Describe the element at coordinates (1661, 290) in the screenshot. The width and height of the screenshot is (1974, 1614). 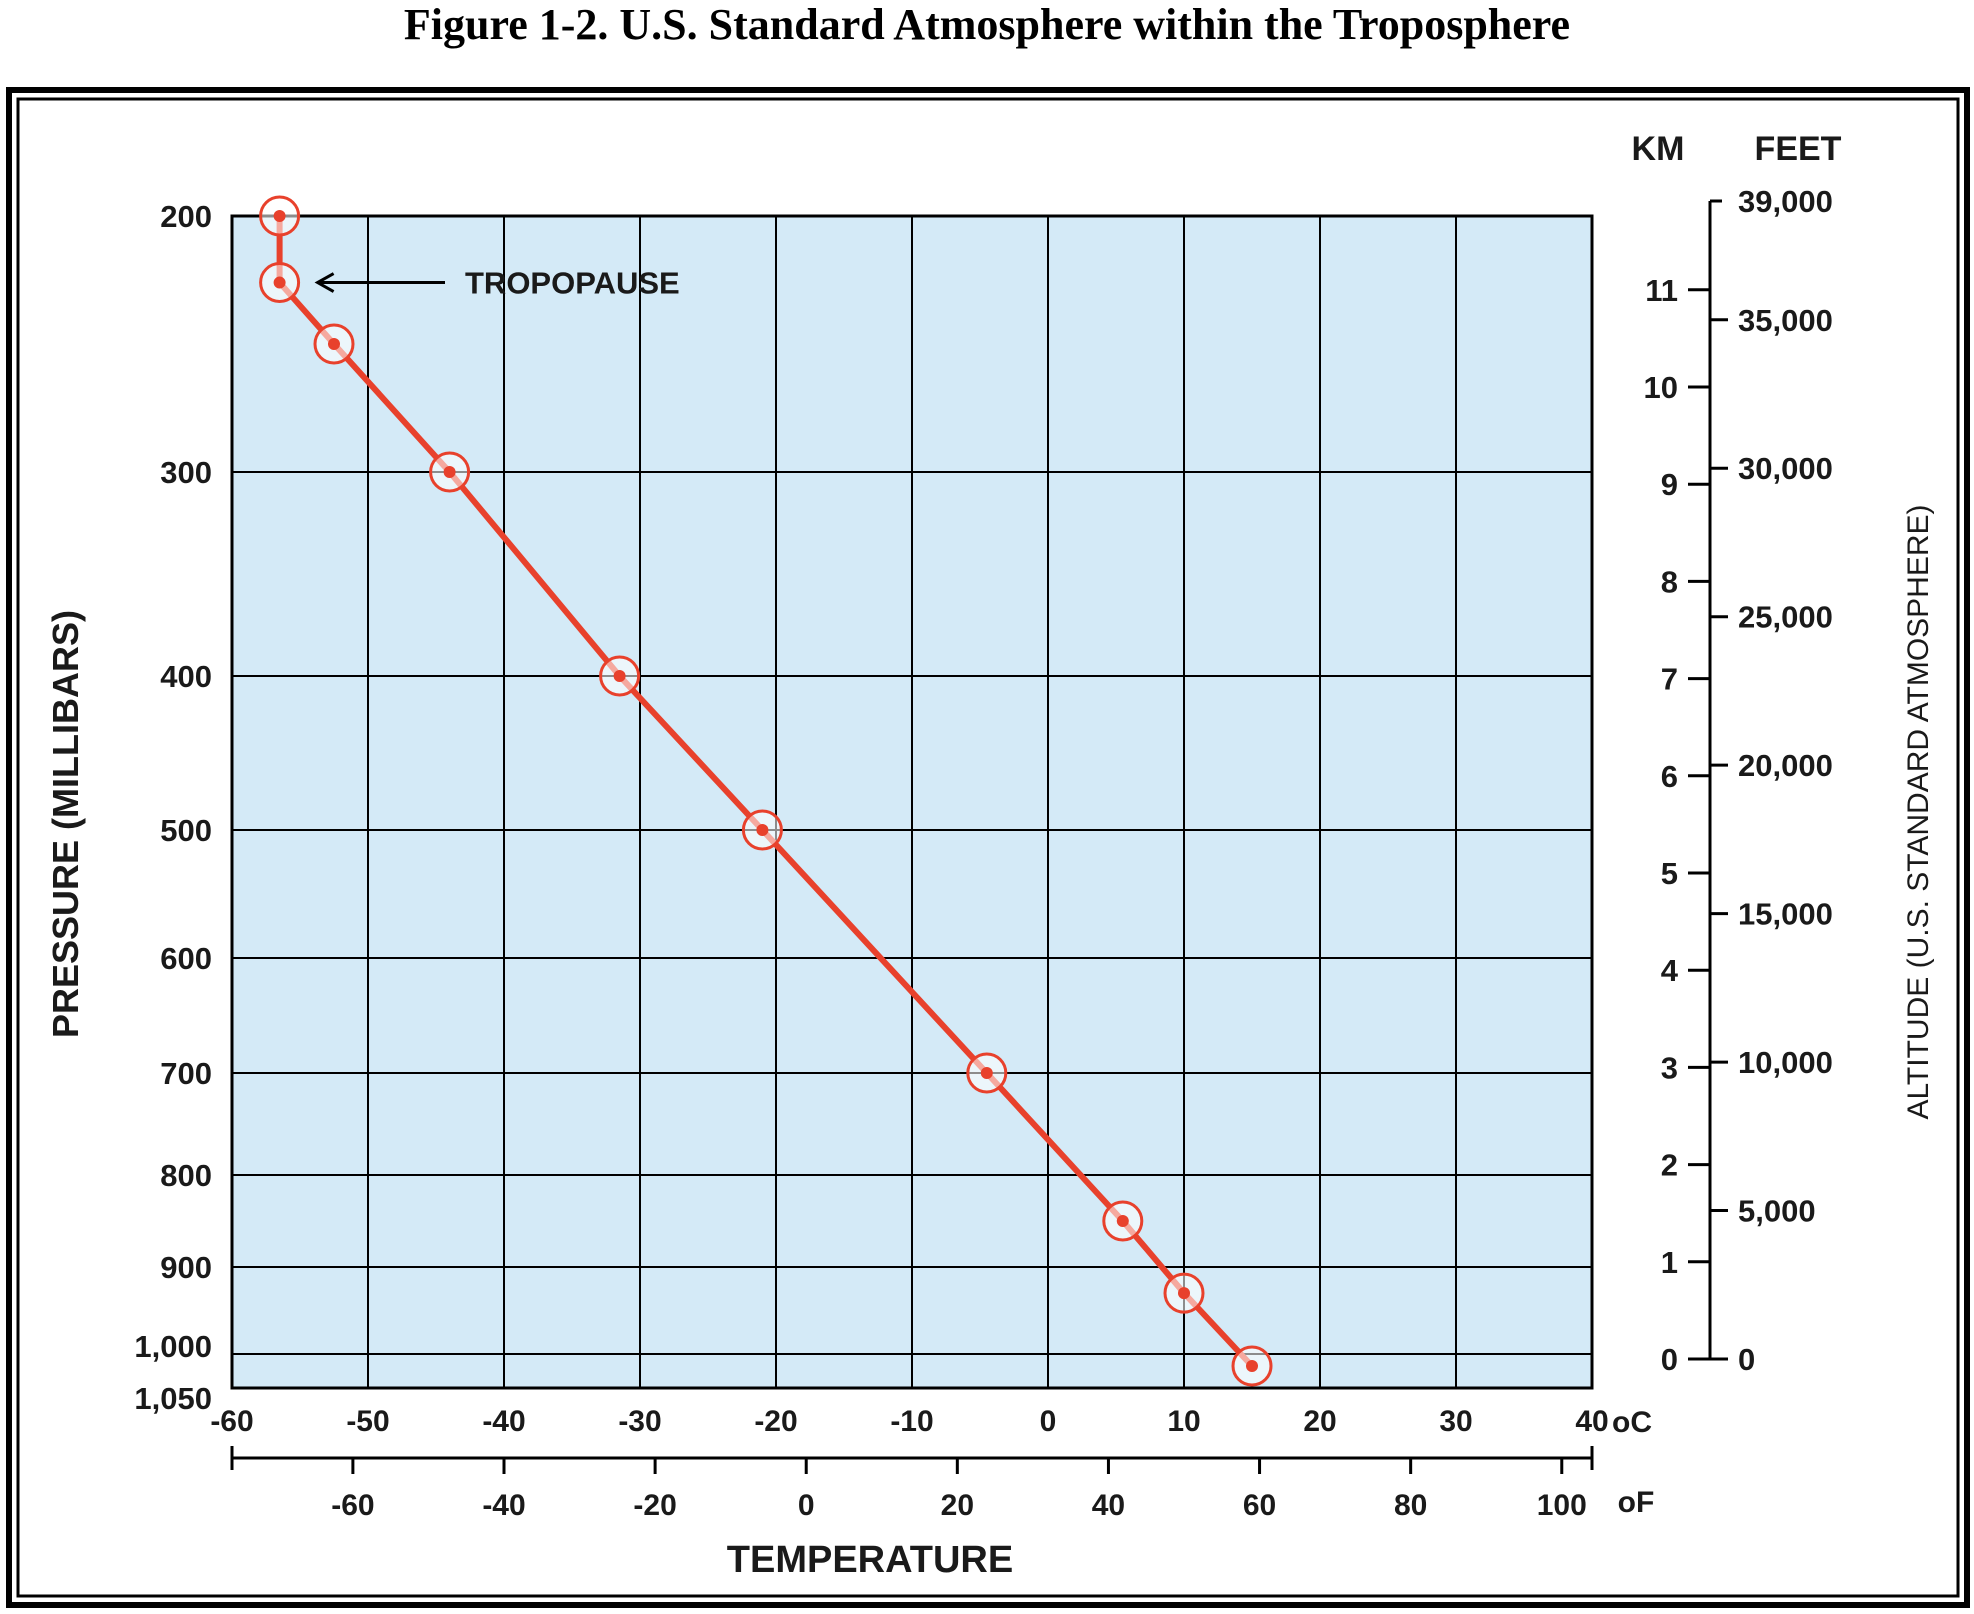
I see `km-tick-label: 11` at that location.